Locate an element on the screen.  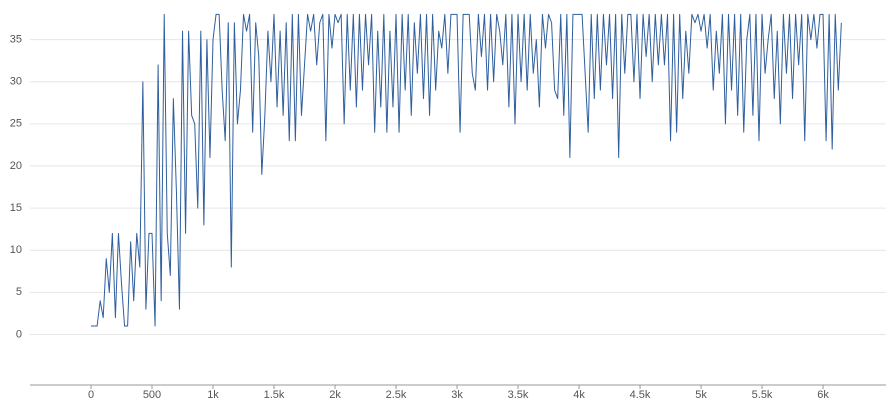
y-tick-label: 30 is located at coordinates (16, 82).